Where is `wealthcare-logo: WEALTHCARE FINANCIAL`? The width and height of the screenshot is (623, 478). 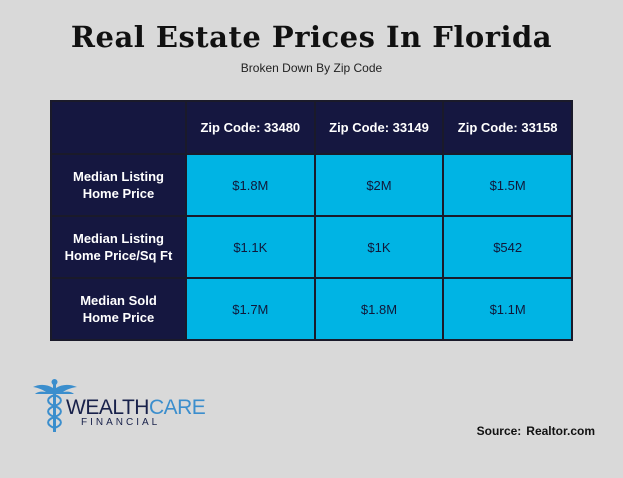
wealthcare-logo: WEALTHCARE FINANCIAL is located at coordinates (119, 406).